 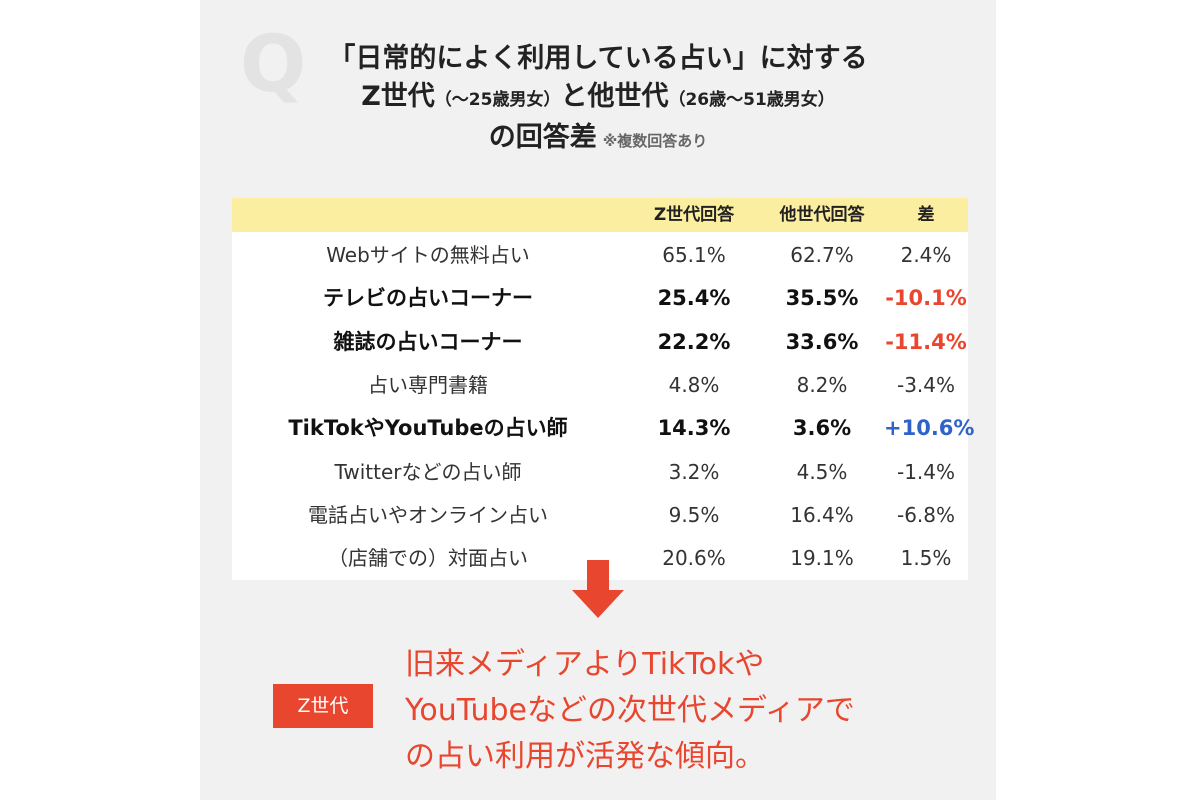 What do you see at coordinates (598, 139) in the screenshot?
I see `title-line-3: の回答差 ※複数回答あり` at bounding box center [598, 139].